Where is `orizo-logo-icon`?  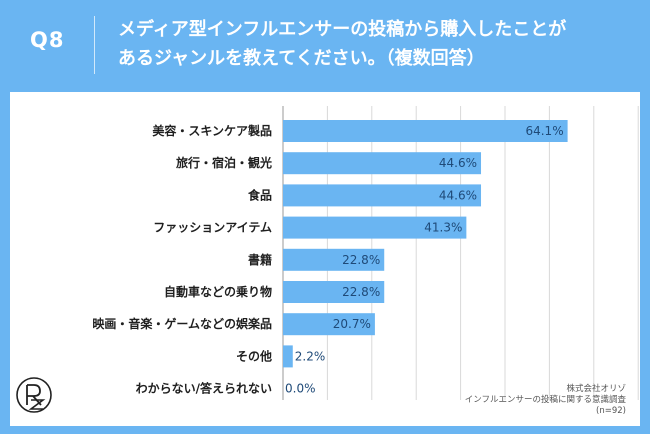
orizo-logo-icon is located at coordinates (34, 395).